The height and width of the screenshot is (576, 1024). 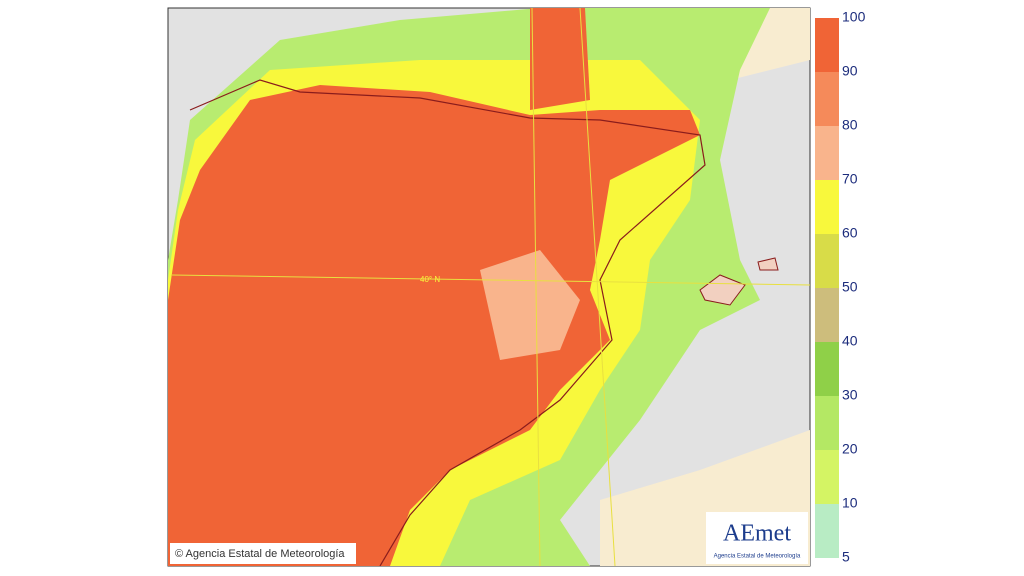 I want to click on copyright: © Agencia Estatal de Meteorología, so click(x=260, y=554).